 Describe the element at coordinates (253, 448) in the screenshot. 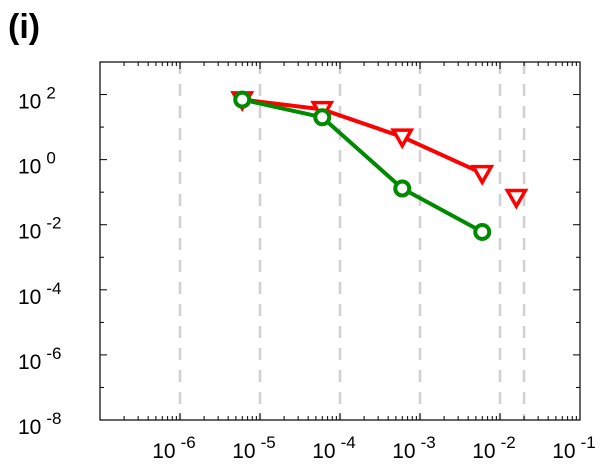

I see `x-tick-label: 10 -5` at that location.